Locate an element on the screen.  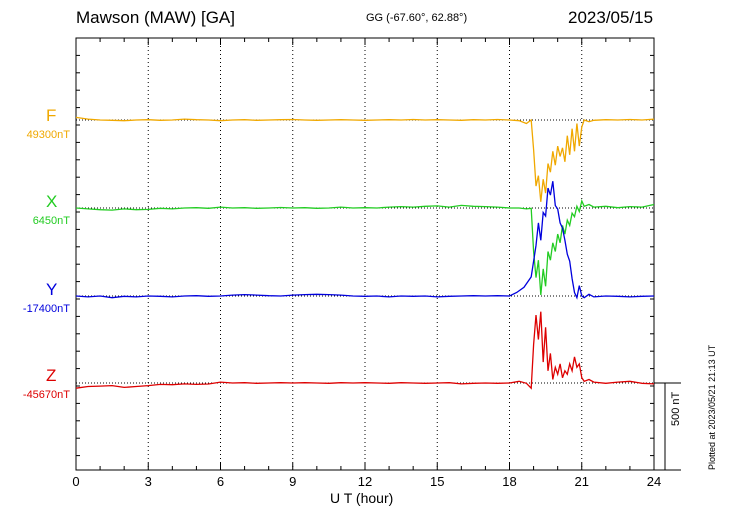
geographic-coordinates: GG (-67.60°, 62.88°) is located at coordinates (417, 18).